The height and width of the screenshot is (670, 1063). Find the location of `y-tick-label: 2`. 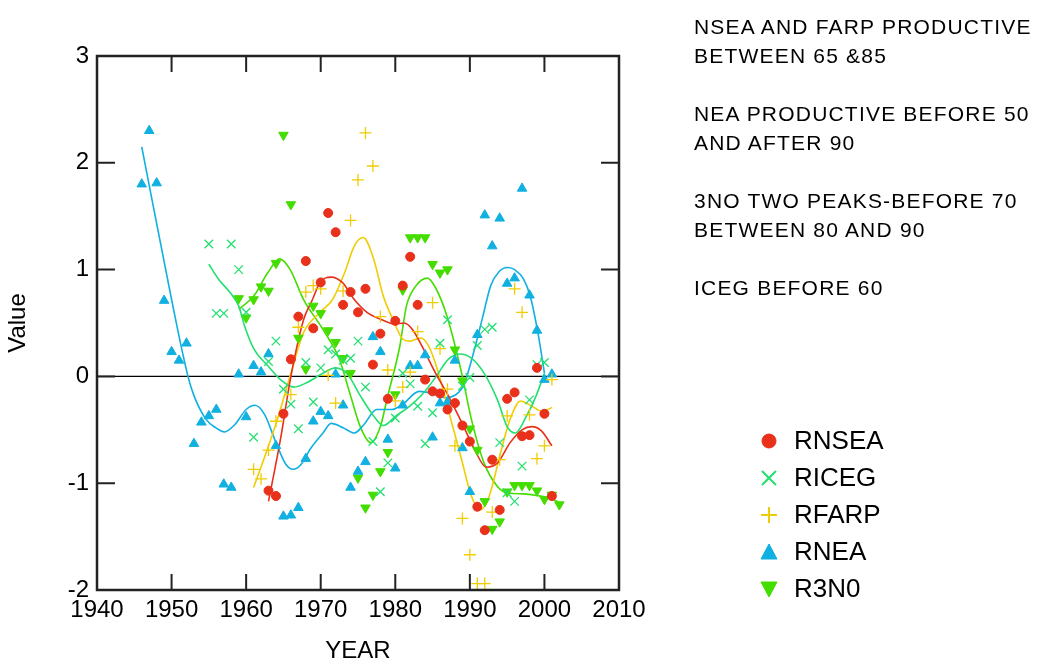

y-tick-label: 2 is located at coordinates (82, 161).